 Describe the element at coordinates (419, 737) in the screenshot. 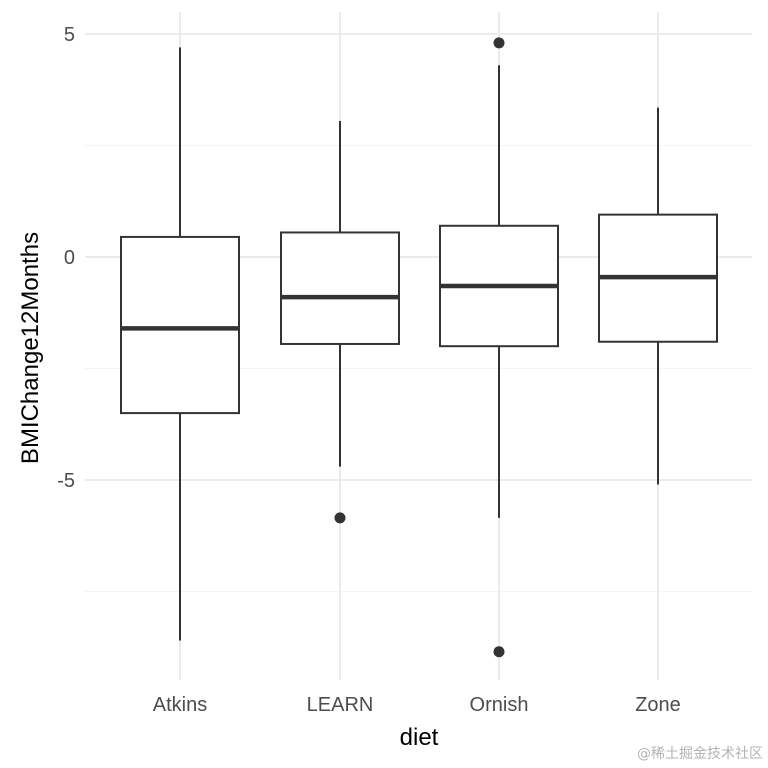

I see `x-axis-title: diet` at that location.